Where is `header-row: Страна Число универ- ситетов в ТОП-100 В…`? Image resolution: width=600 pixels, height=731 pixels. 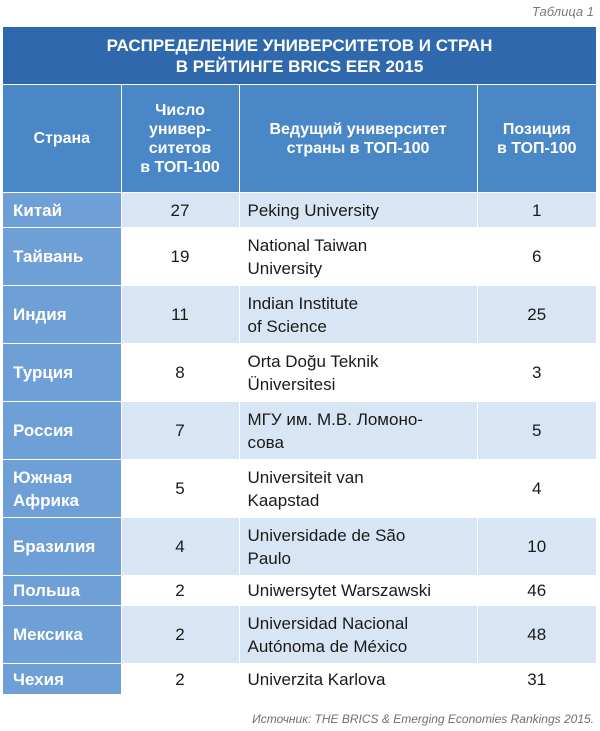 header-row: Страна Число универ- ситетов в ТОП-100 В… is located at coordinates (299, 139).